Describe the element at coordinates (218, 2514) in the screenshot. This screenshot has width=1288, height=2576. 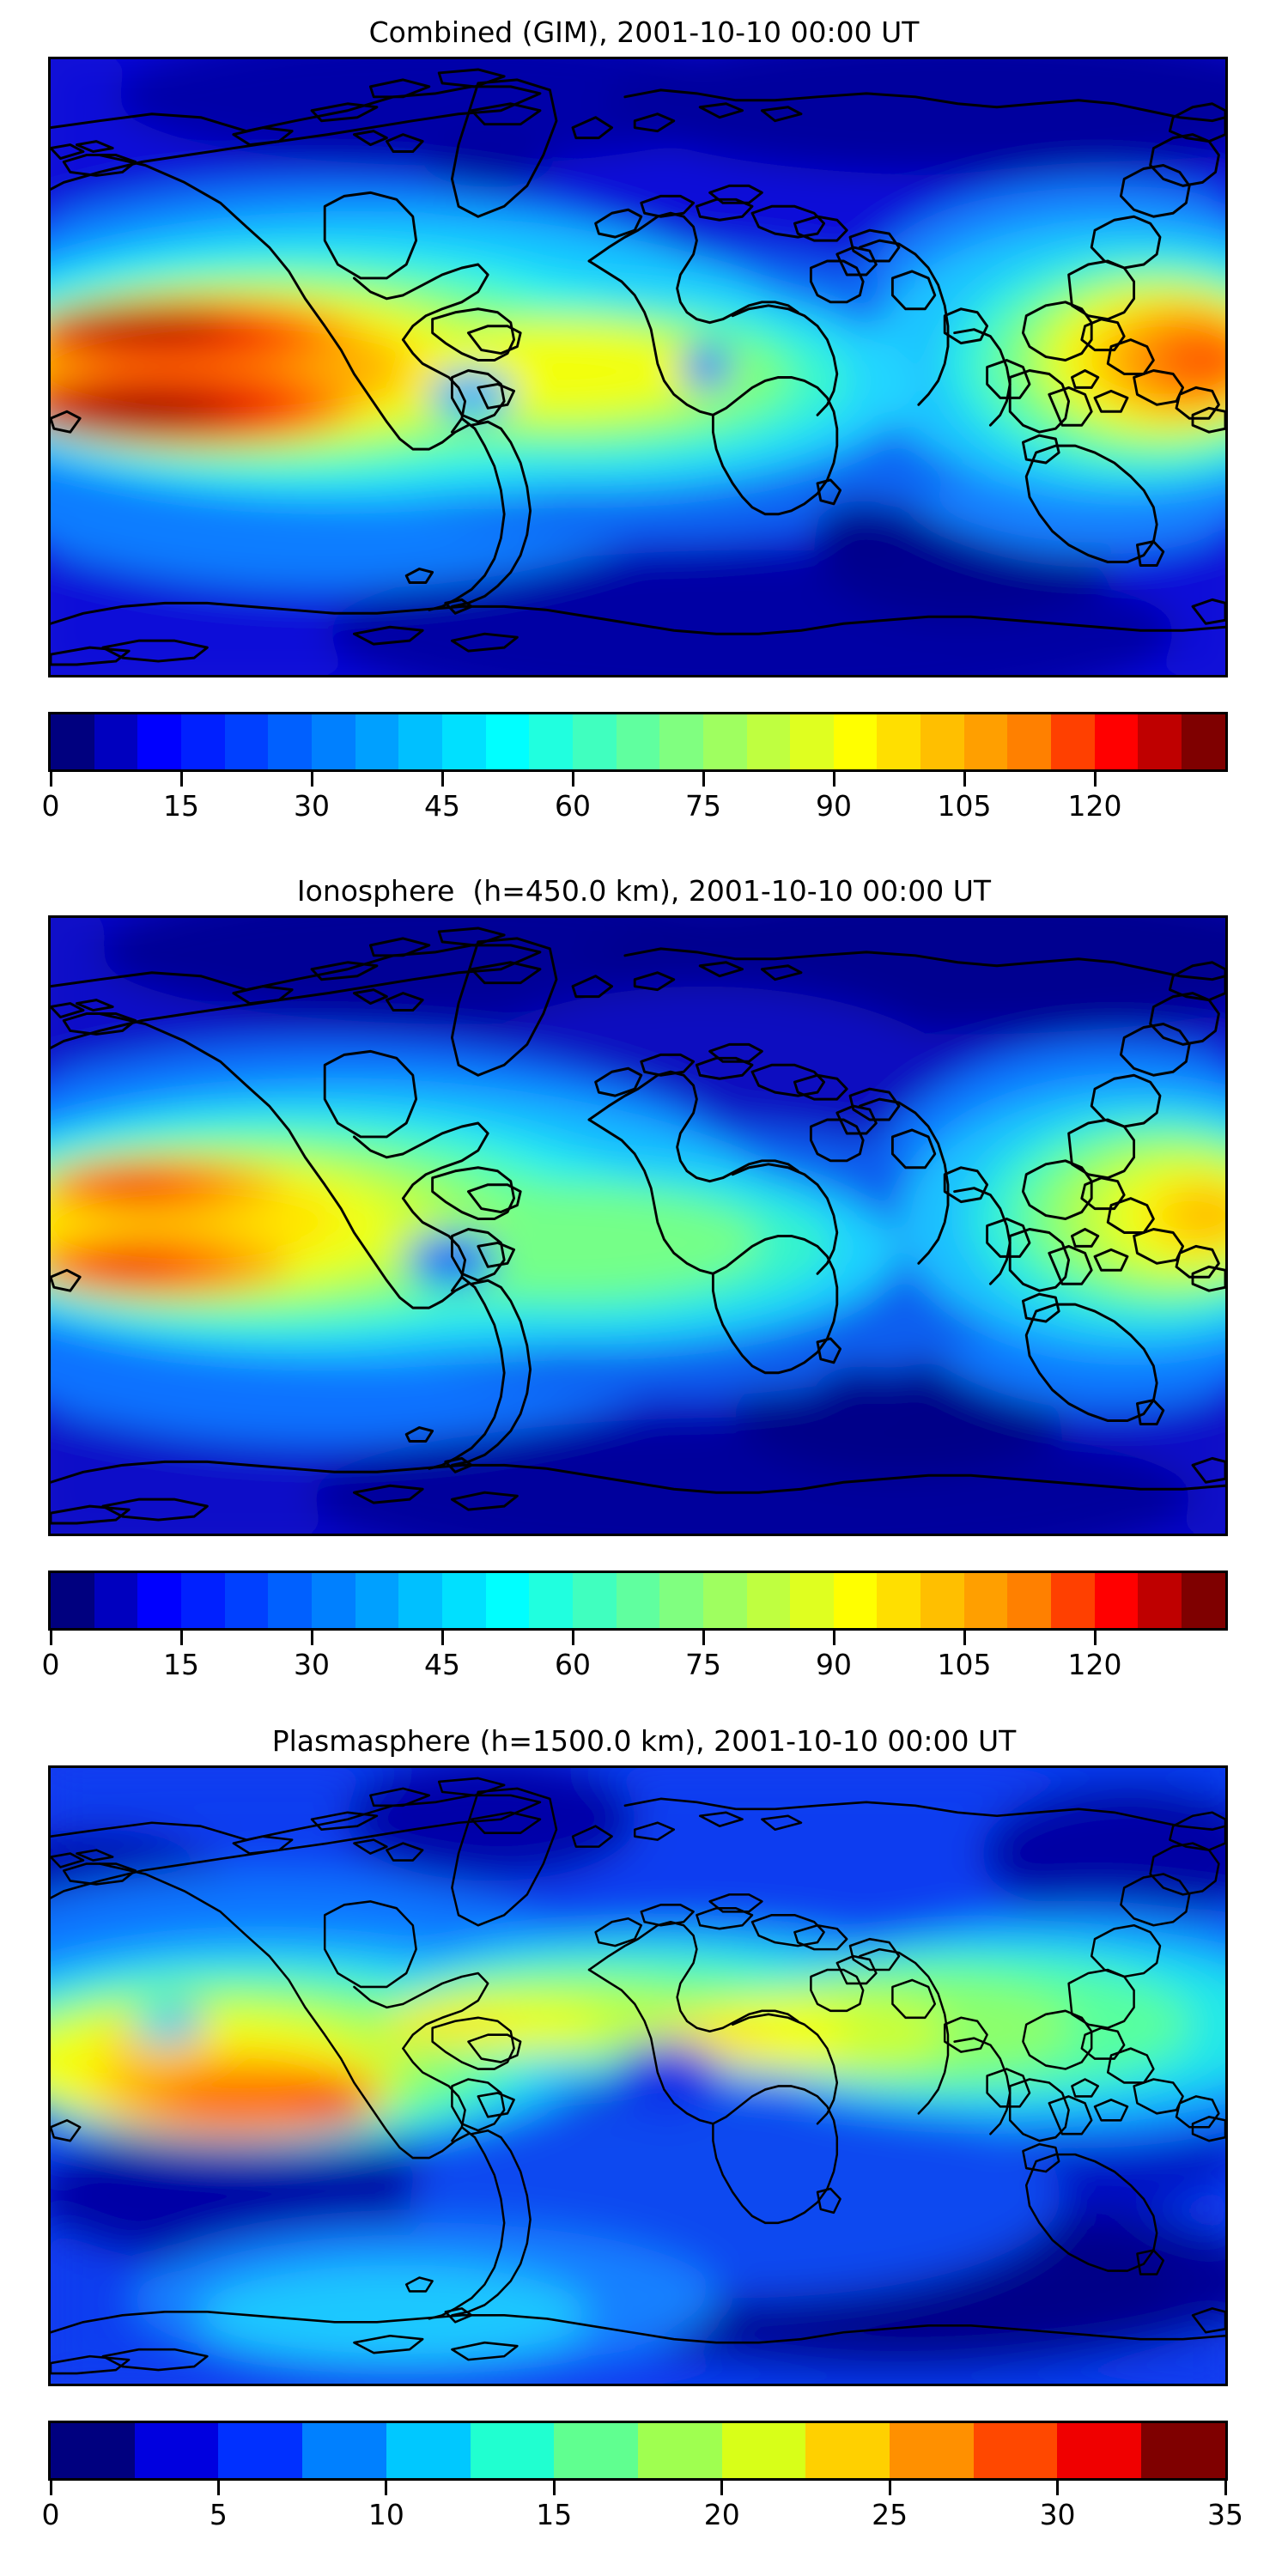
I see `colorbar-tick-label: 5` at that location.